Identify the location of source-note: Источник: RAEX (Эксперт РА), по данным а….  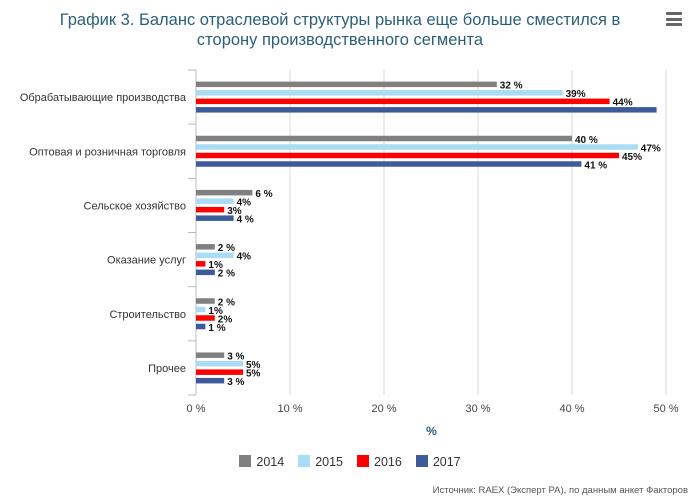
(560, 490).